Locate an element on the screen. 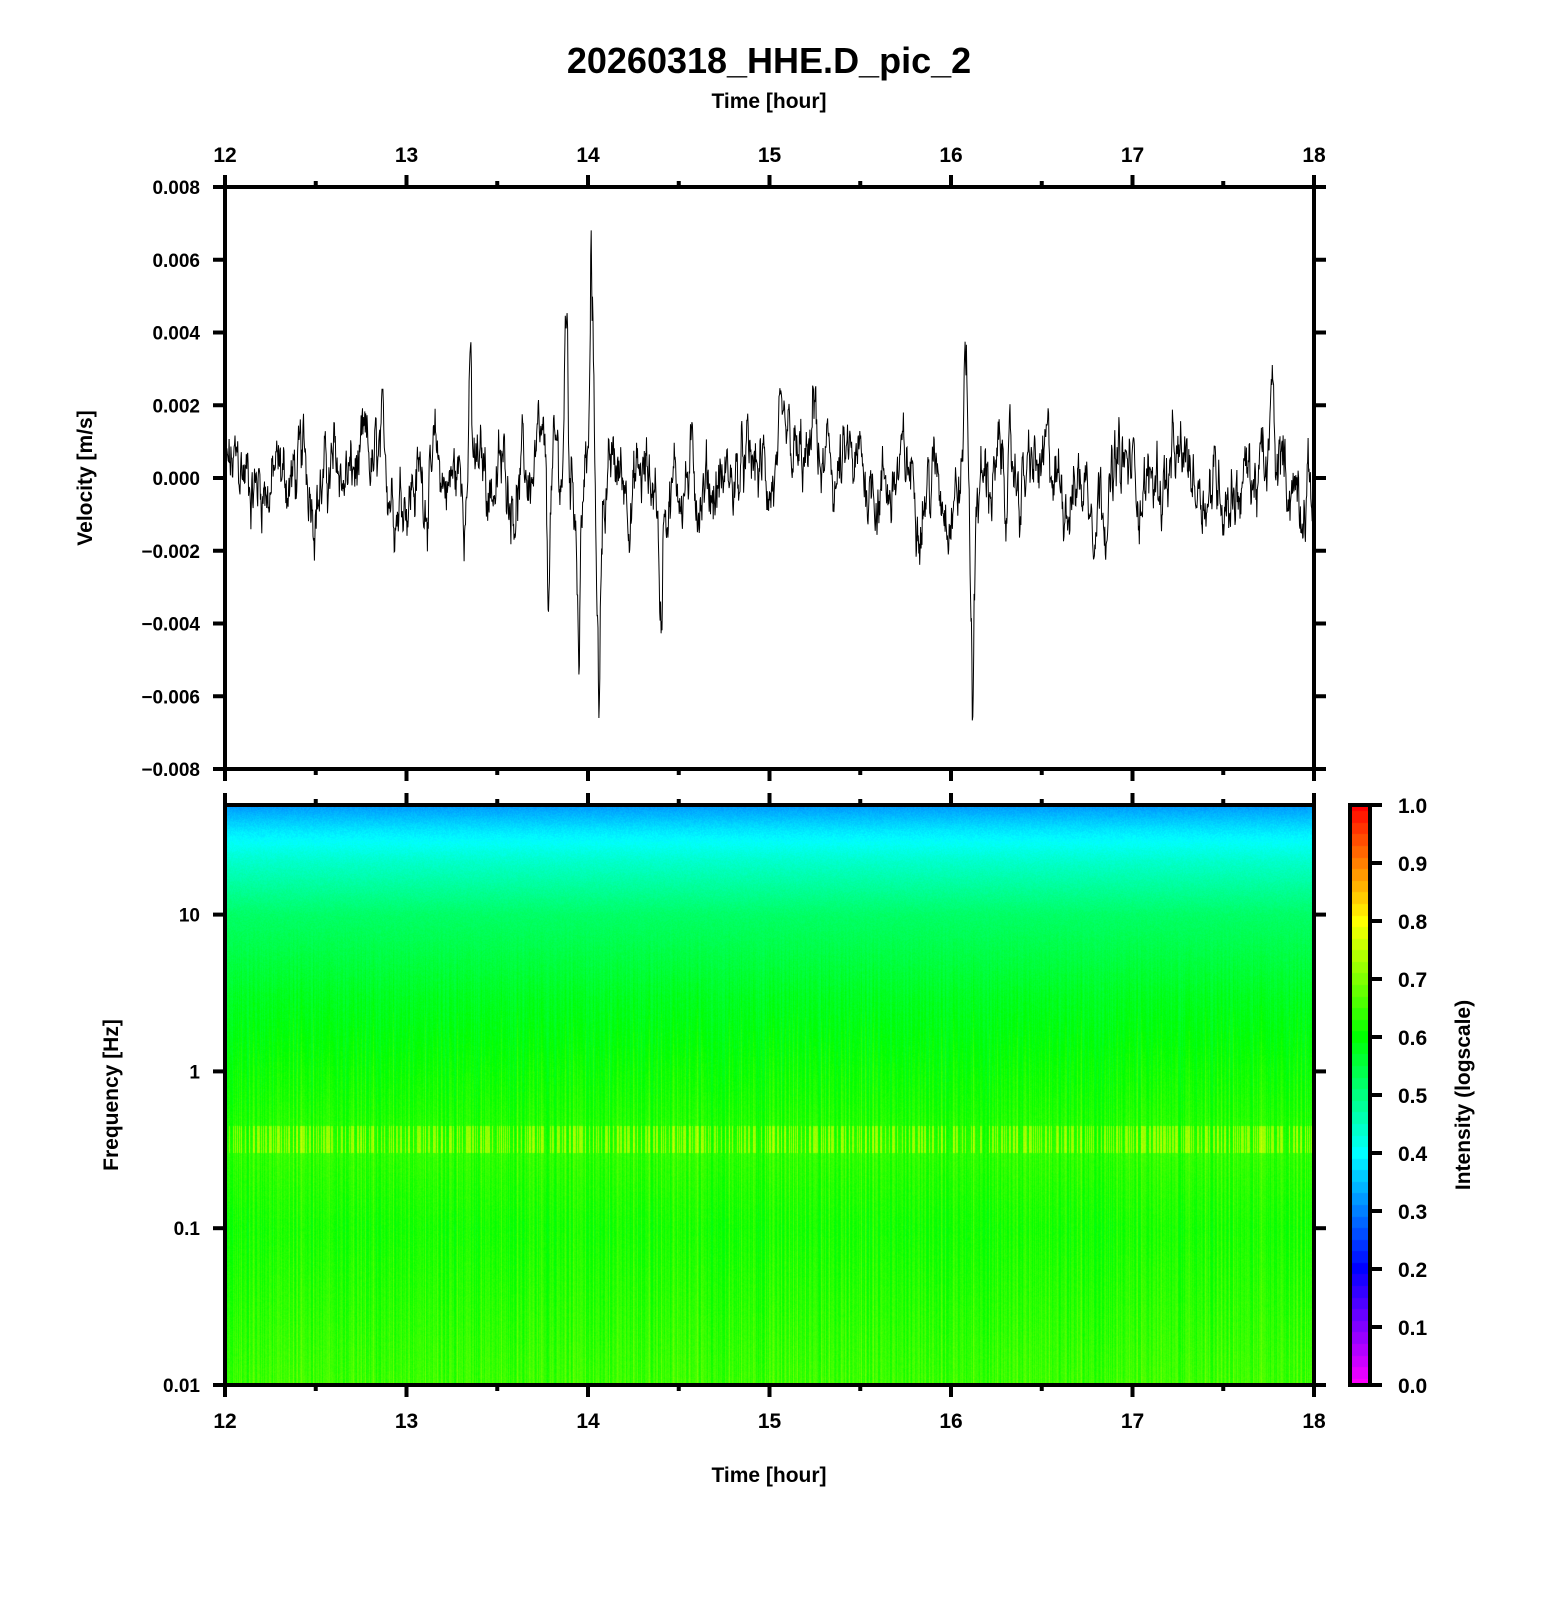  top-x-tick-label: 12 is located at coordinates (224, 155).